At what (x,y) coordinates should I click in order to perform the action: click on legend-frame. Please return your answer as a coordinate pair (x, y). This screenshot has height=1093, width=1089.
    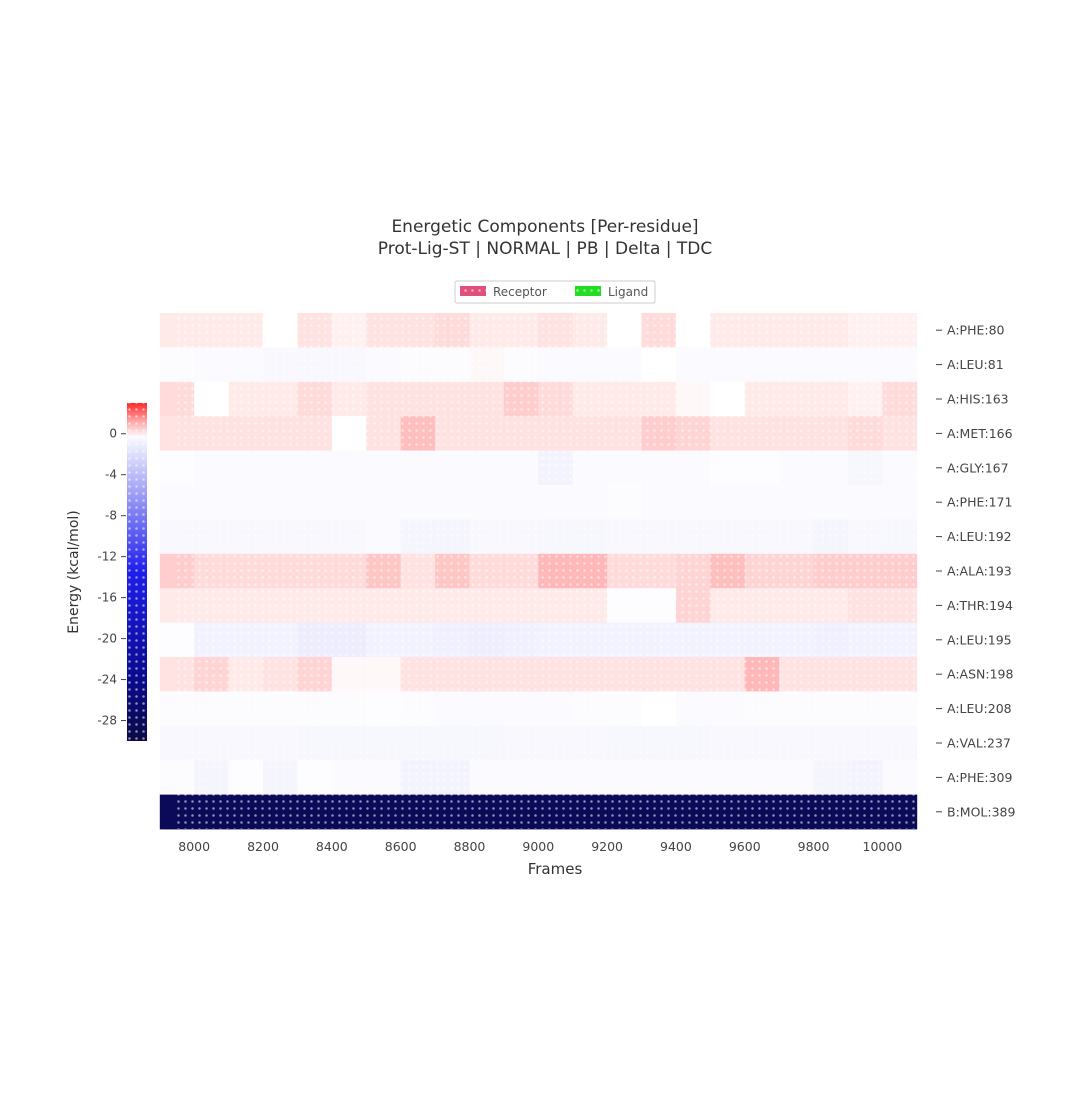
    Looking at the image, I should click on (555, 292).